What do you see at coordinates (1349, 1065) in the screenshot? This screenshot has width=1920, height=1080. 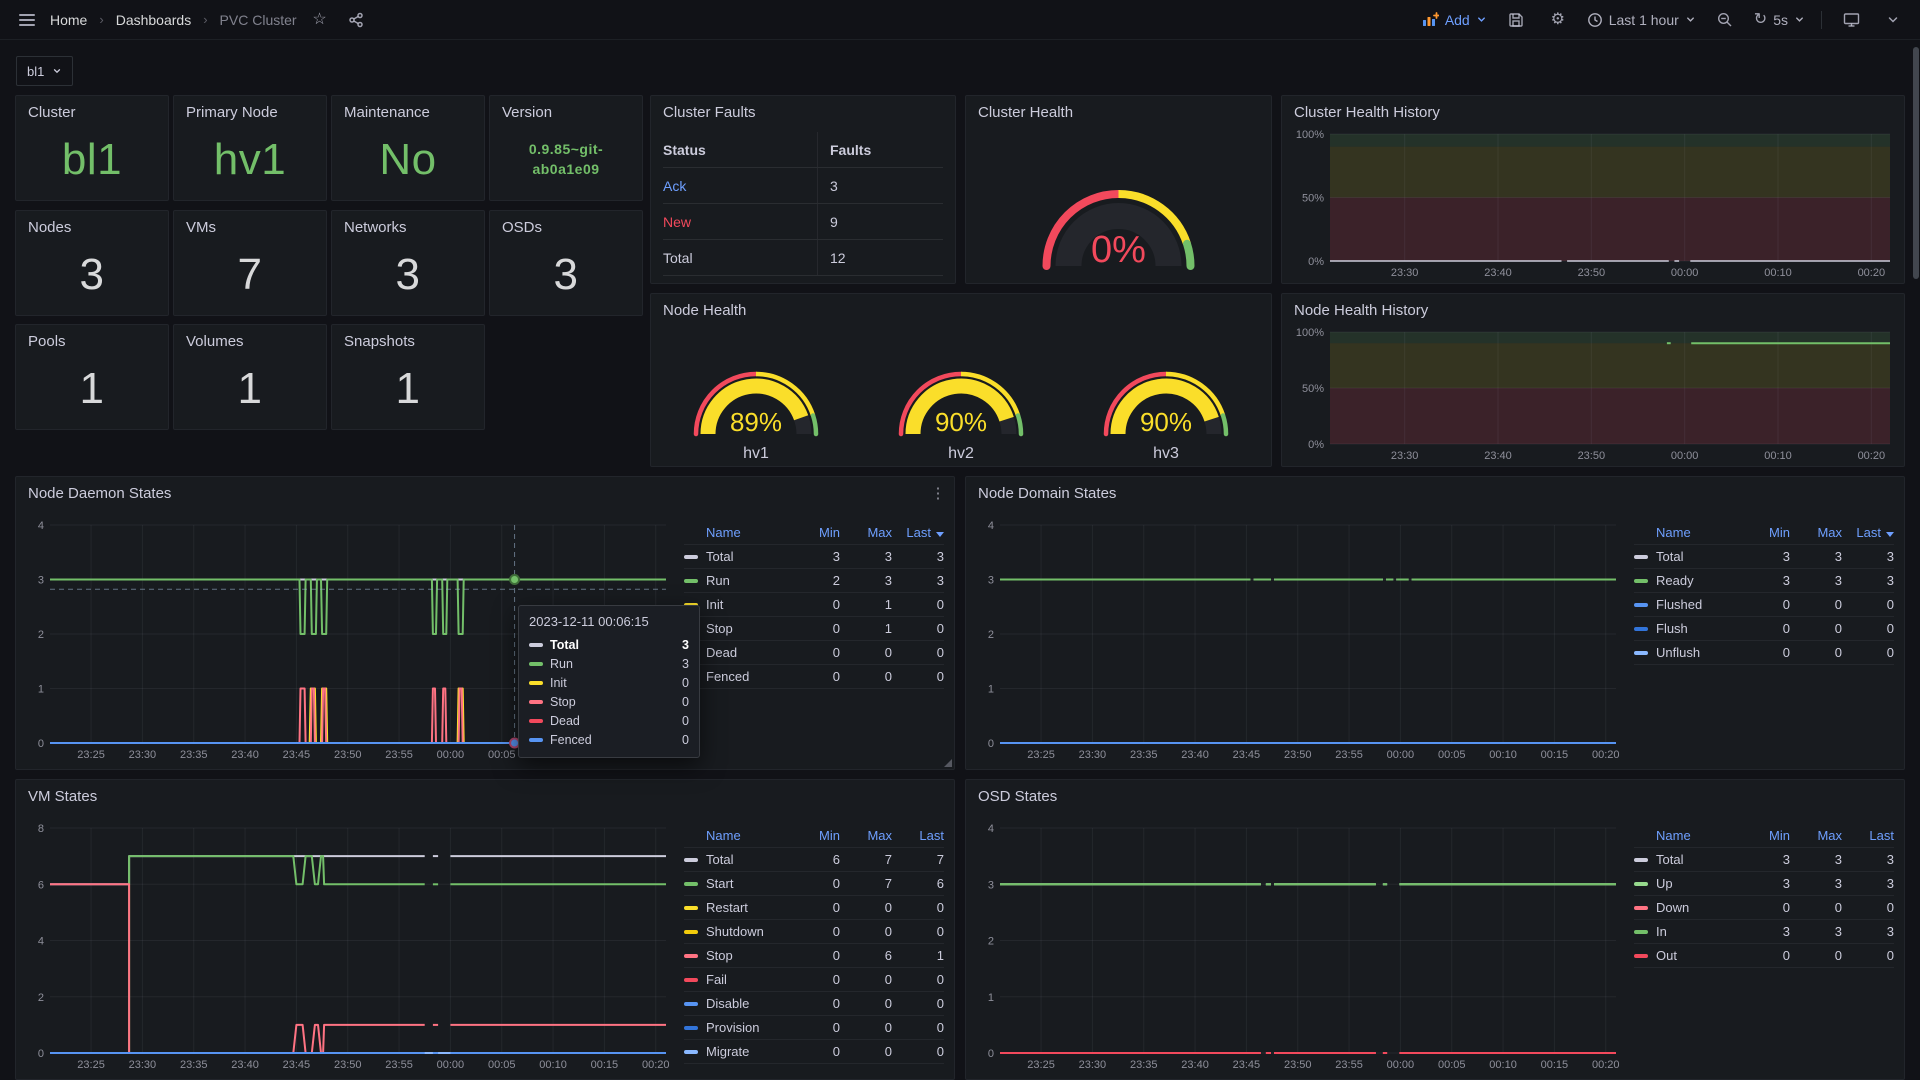 I see `svg-text: 23:55` at bounding box center [1349, 1065].